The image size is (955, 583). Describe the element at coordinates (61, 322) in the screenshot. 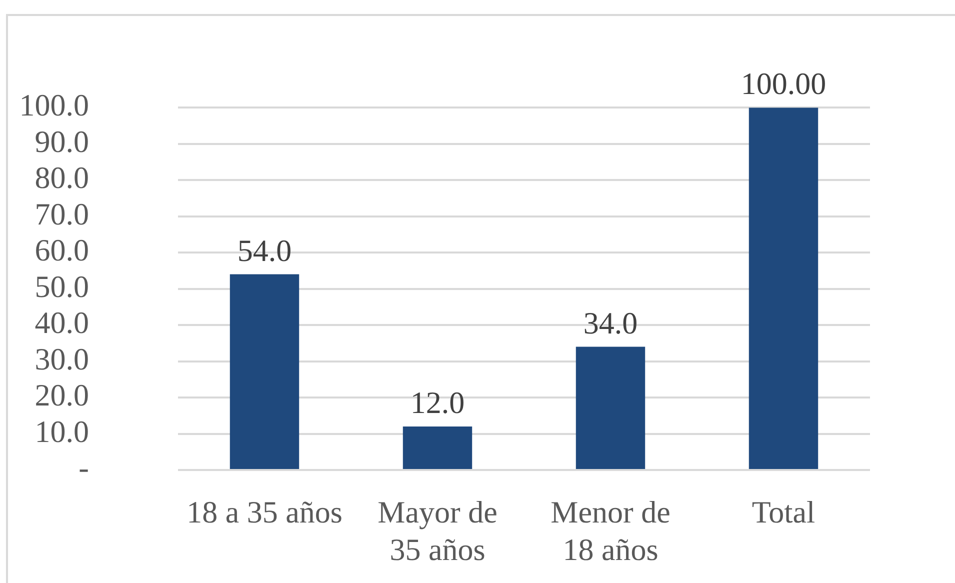

I see `y-tick-label: 40.0` at that location.